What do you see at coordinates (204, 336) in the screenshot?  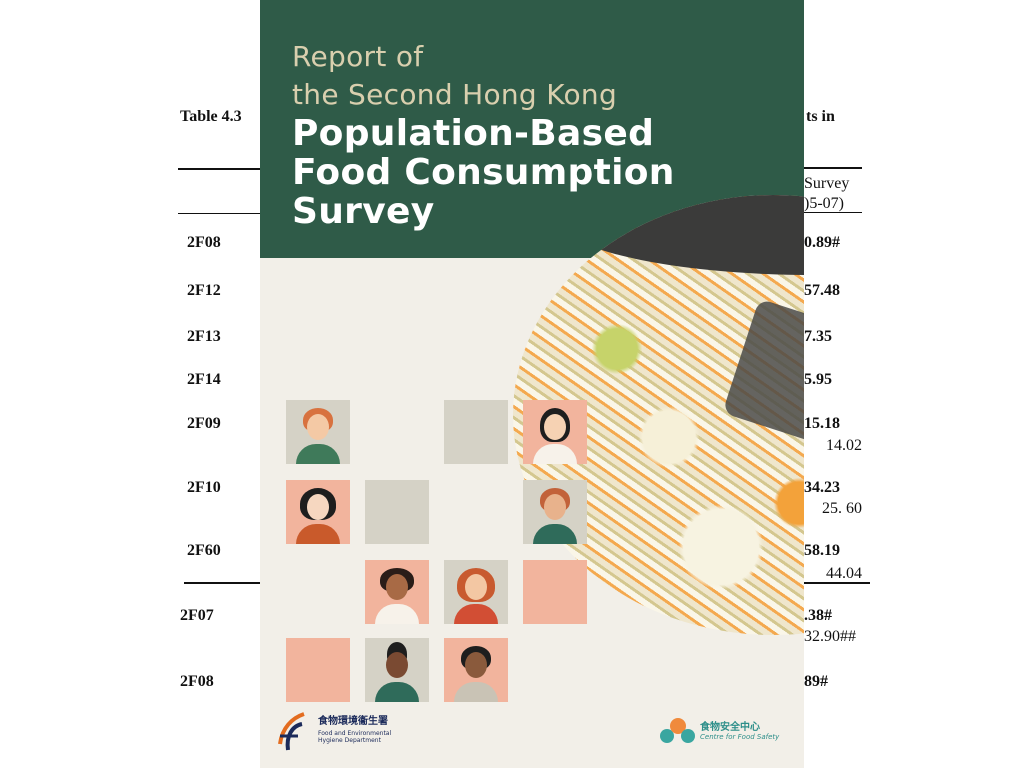 I see `row-code: 2F13` at bounding box center [204, 336].